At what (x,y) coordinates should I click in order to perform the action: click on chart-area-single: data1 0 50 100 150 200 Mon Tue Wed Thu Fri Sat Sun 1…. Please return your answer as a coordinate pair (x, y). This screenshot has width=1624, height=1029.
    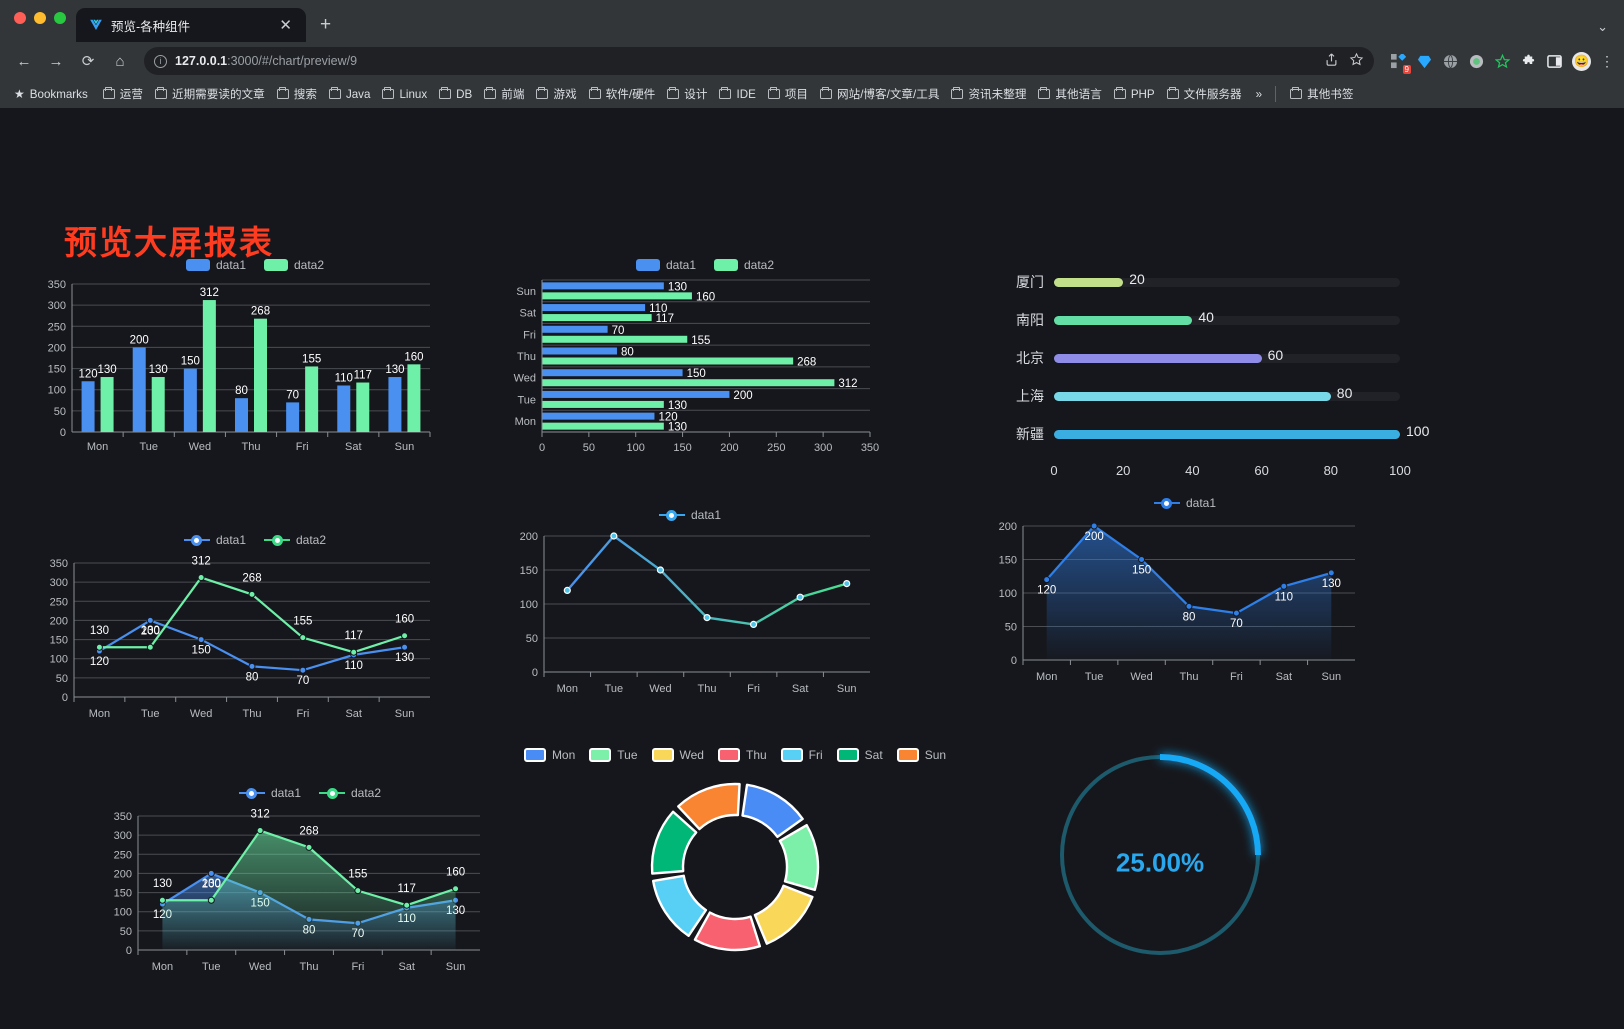
    Looking at the image, I should click on (1170, 603).